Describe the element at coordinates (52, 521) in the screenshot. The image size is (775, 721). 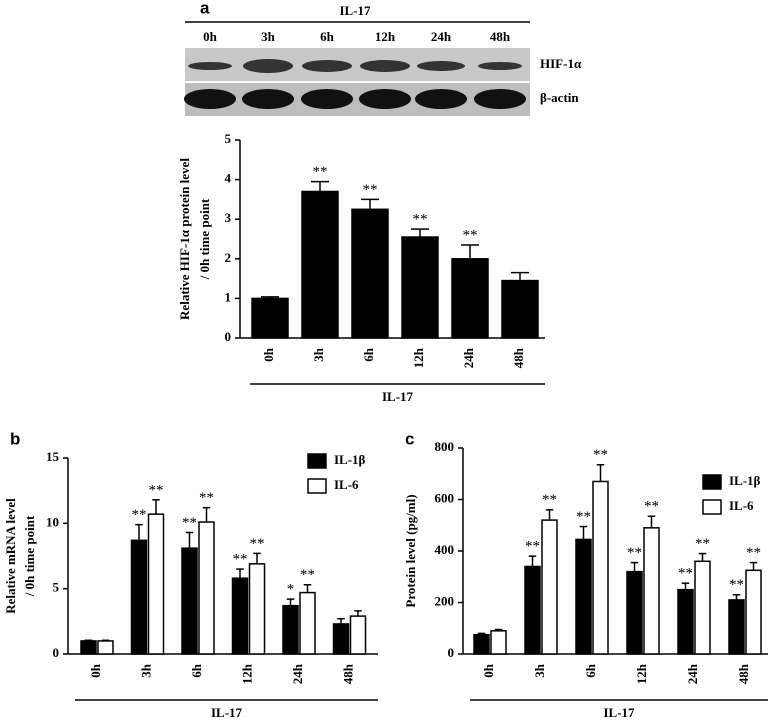
I see `y-tick-label: 10` at that location.